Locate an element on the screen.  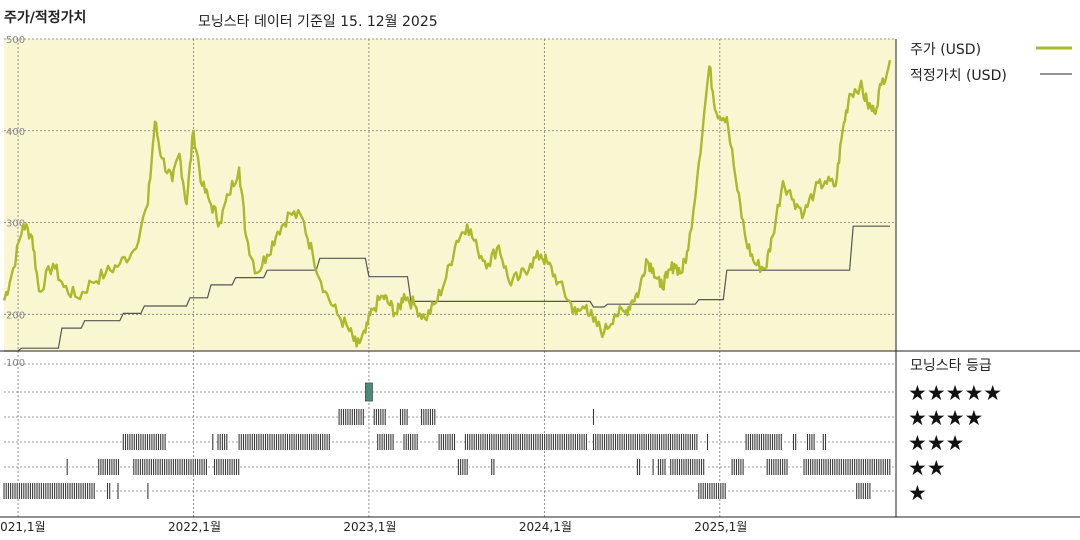
rating-legend-title: 모닝스타 등급 is located at coordinates (951, 366).